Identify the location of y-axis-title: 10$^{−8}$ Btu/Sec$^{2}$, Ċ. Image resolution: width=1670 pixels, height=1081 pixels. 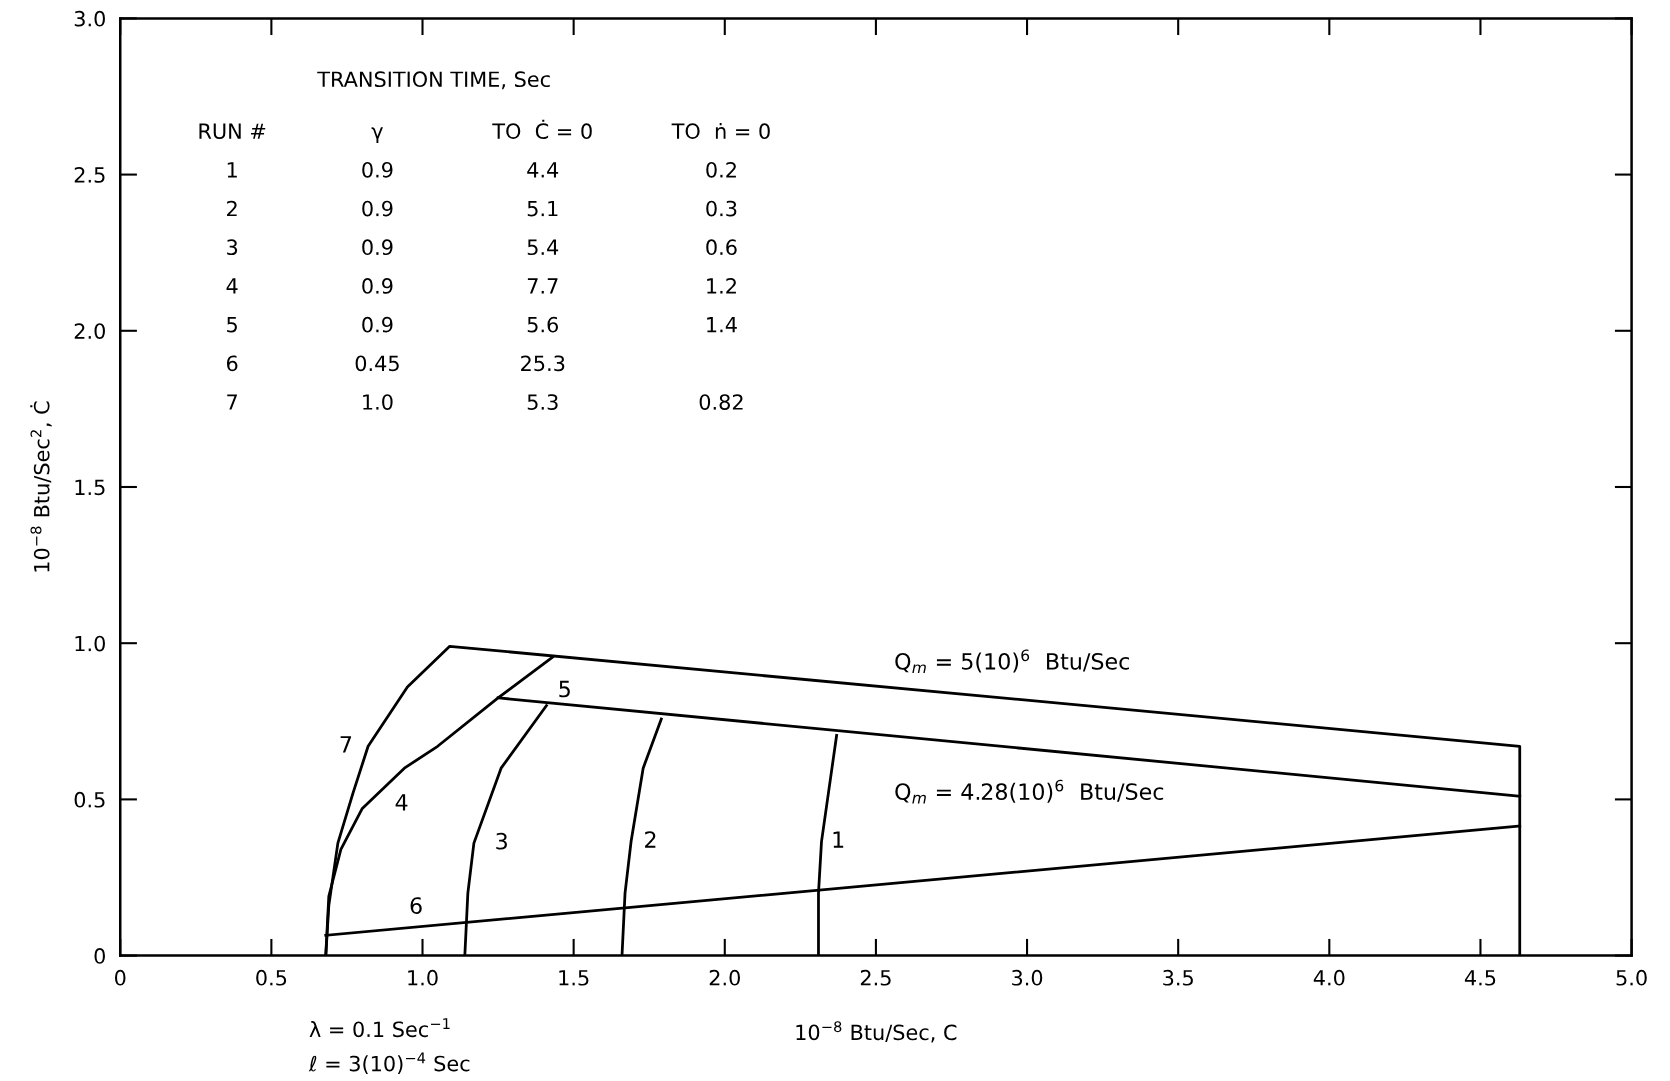
(41, 486).